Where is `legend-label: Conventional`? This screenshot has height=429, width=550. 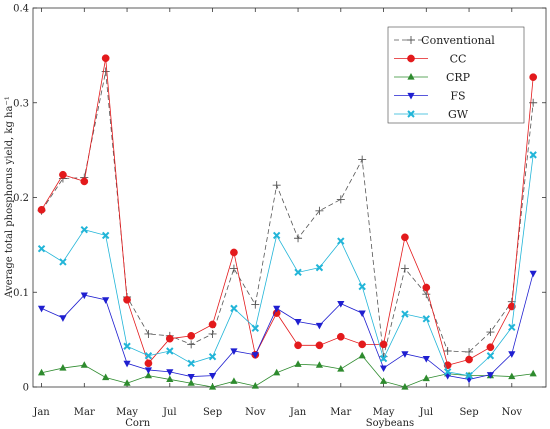 legend-label: Conventional is located at coordinates (458, 40).